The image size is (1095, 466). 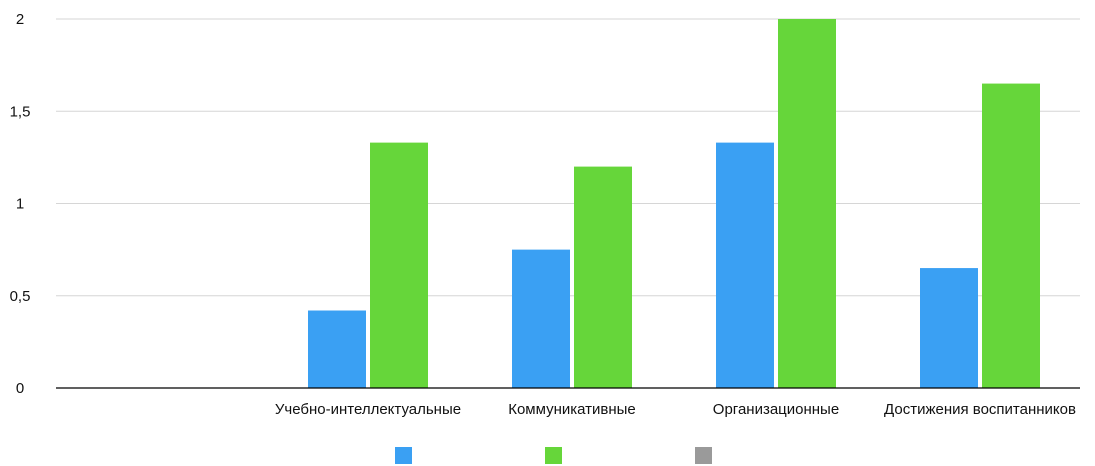 I want to click on y-tick-label: 0, so click(x=20, y=388).